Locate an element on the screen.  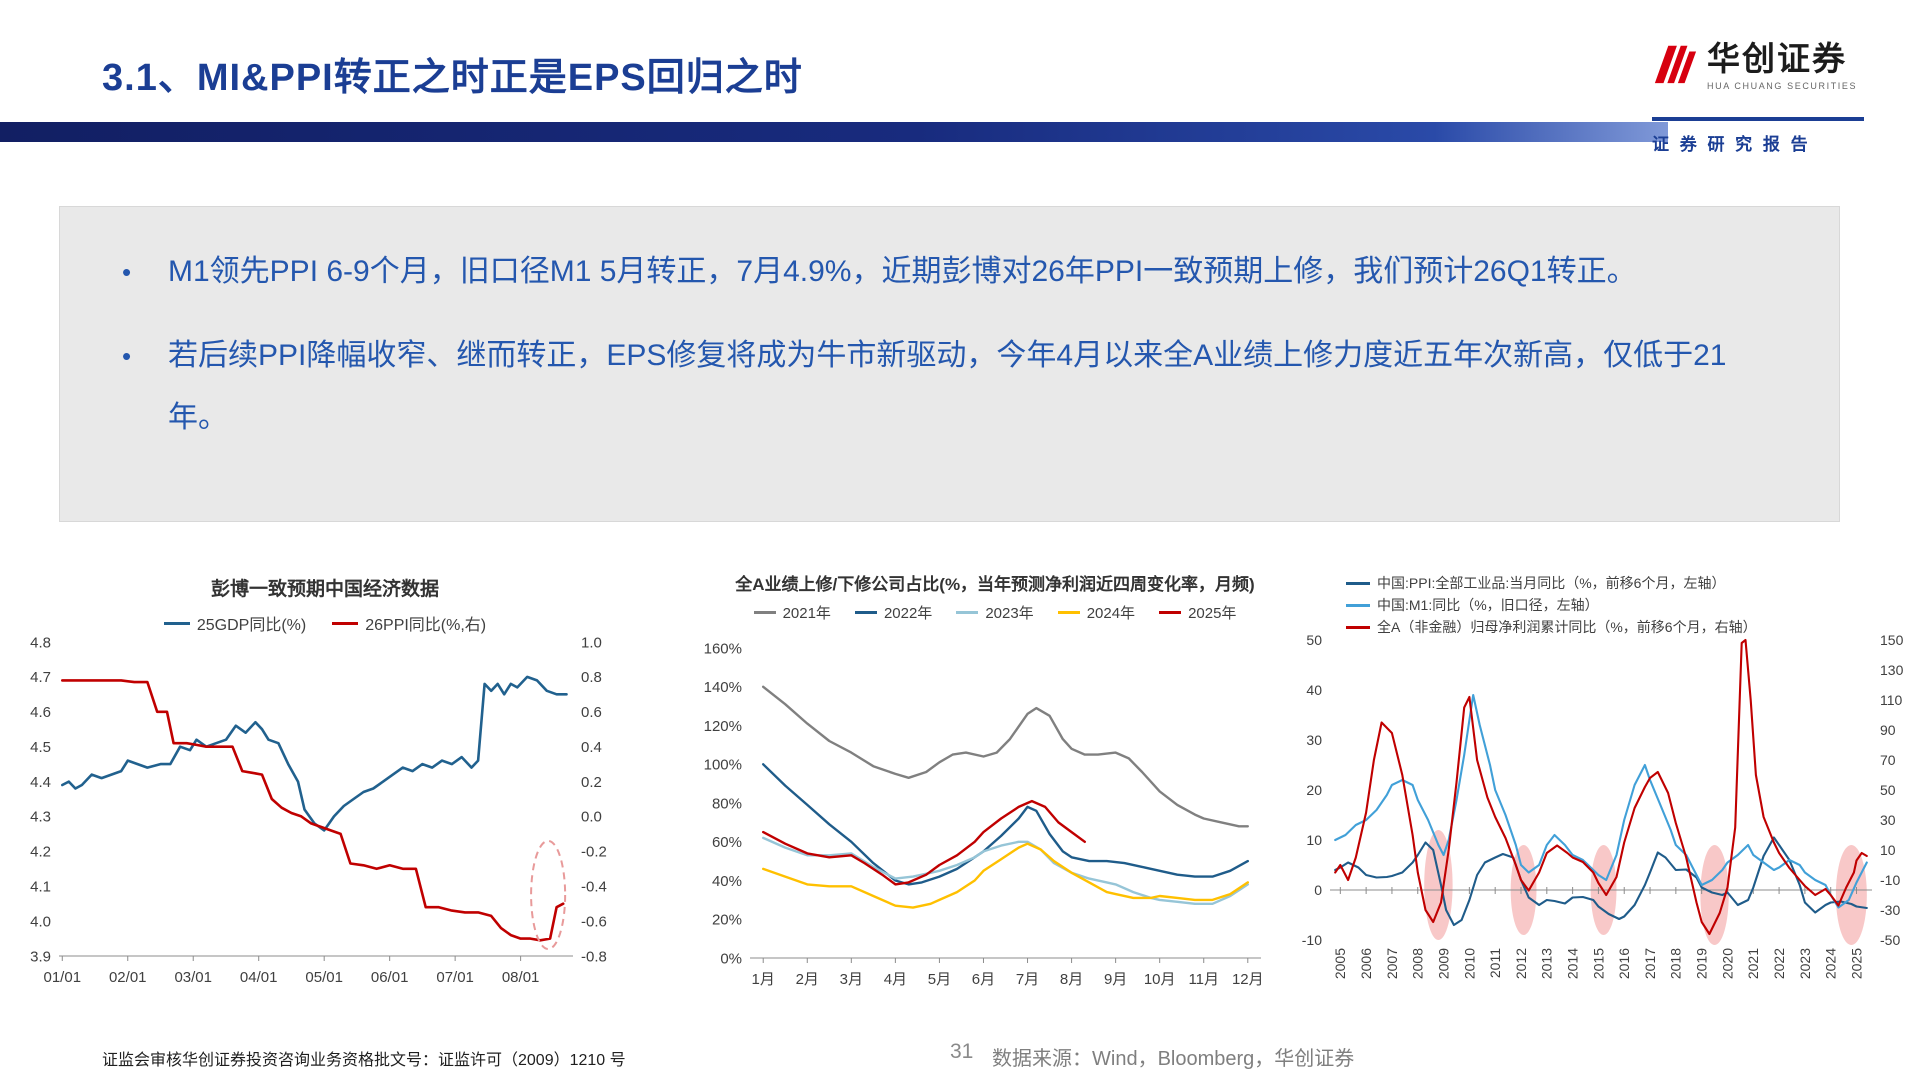
legend-label: 全A（非金融）归母净利润累计同比（%，前移6个月，右轴） is located at coordinates (1567, 627).